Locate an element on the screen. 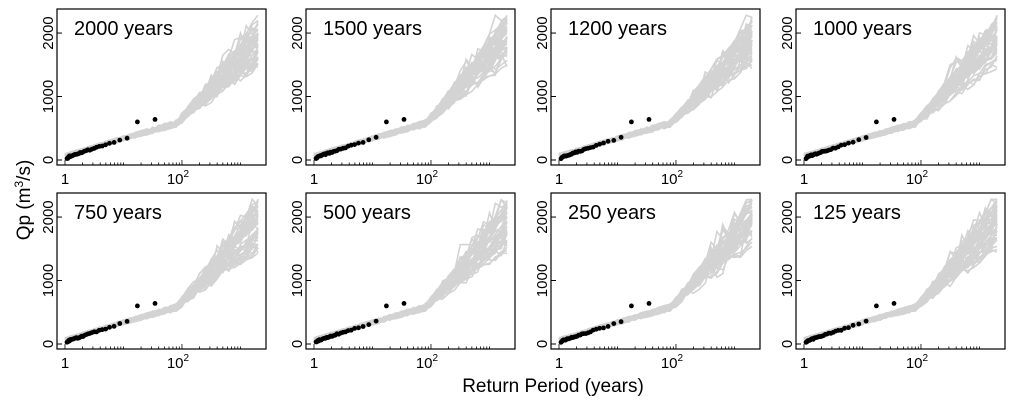  simulated-ensemble is located at coordinates (161, 269).